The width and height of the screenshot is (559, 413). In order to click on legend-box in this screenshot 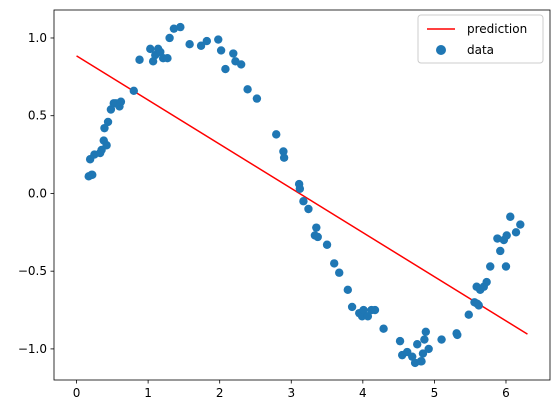, I will do `click(480, 39)`.